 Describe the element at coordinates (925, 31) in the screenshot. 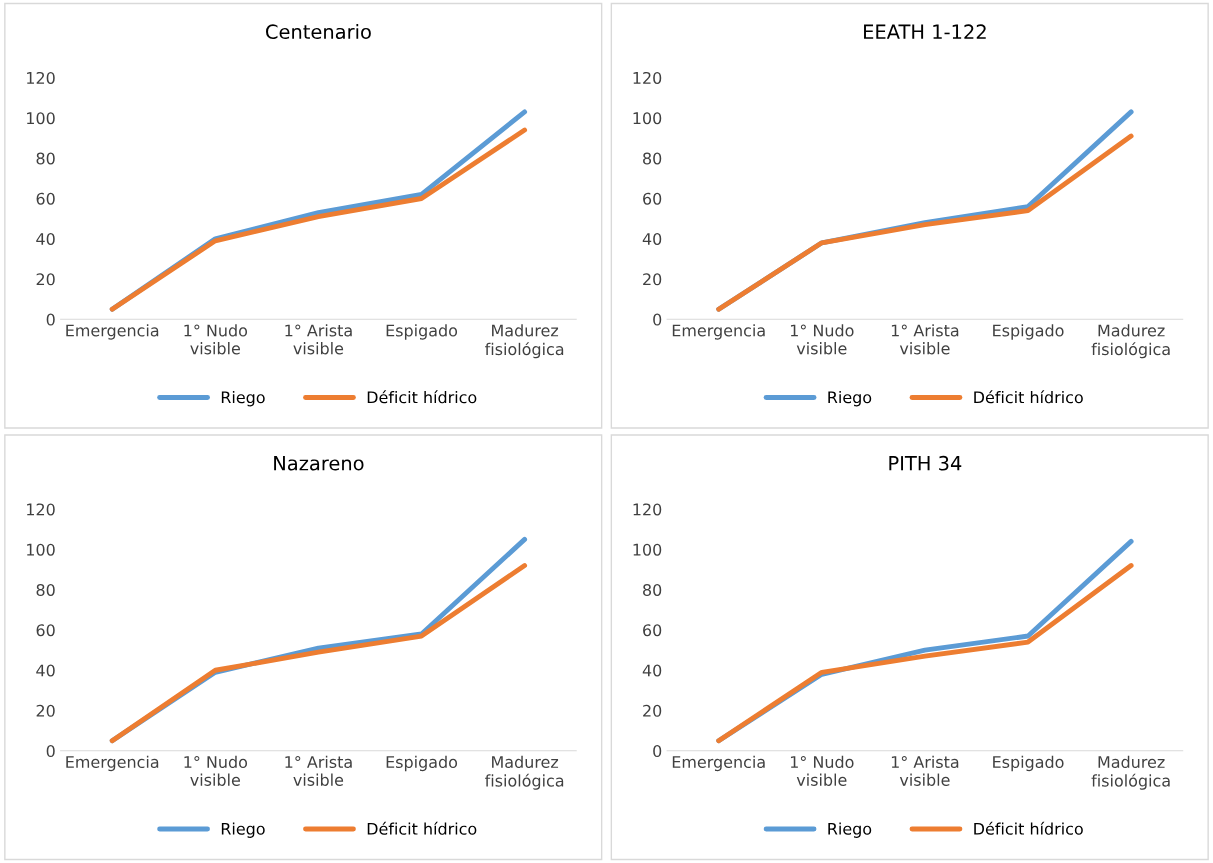

I see `chart-title: EEATH 1-122` at that location.